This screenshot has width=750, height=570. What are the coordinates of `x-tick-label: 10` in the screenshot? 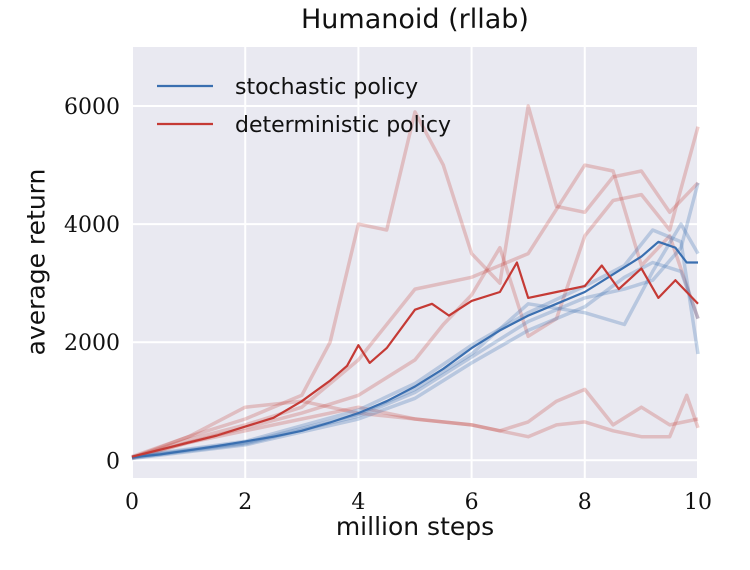 It's located at (698, 502).